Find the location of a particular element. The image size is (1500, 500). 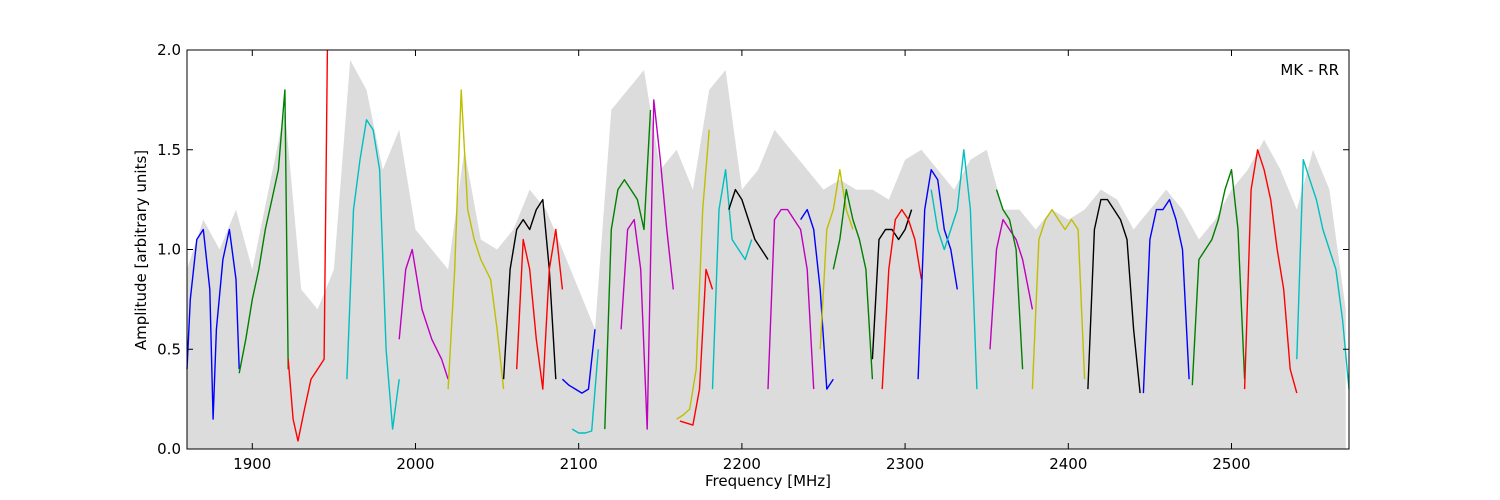

x-tick-label: 2300 is located at coordinates (905, 464).